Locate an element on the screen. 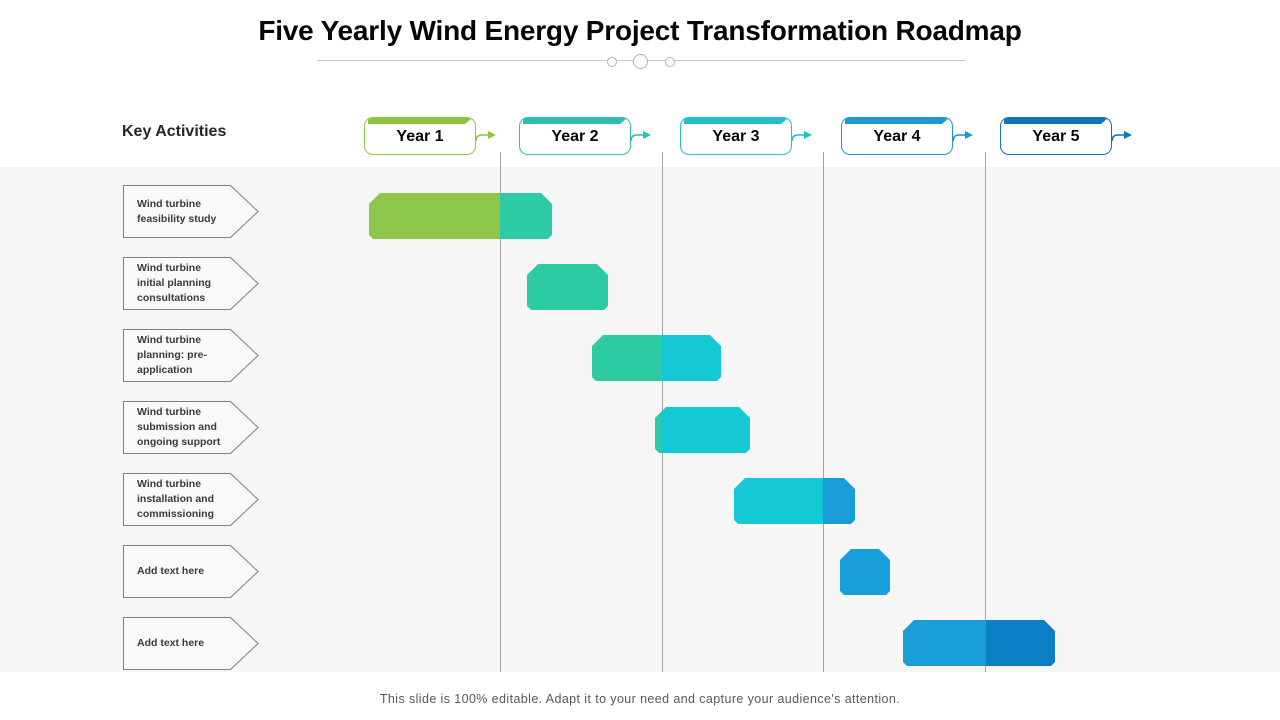 The image size is (1280, 720). year-header-2: Year 2 is located at coordinates (575, 136).